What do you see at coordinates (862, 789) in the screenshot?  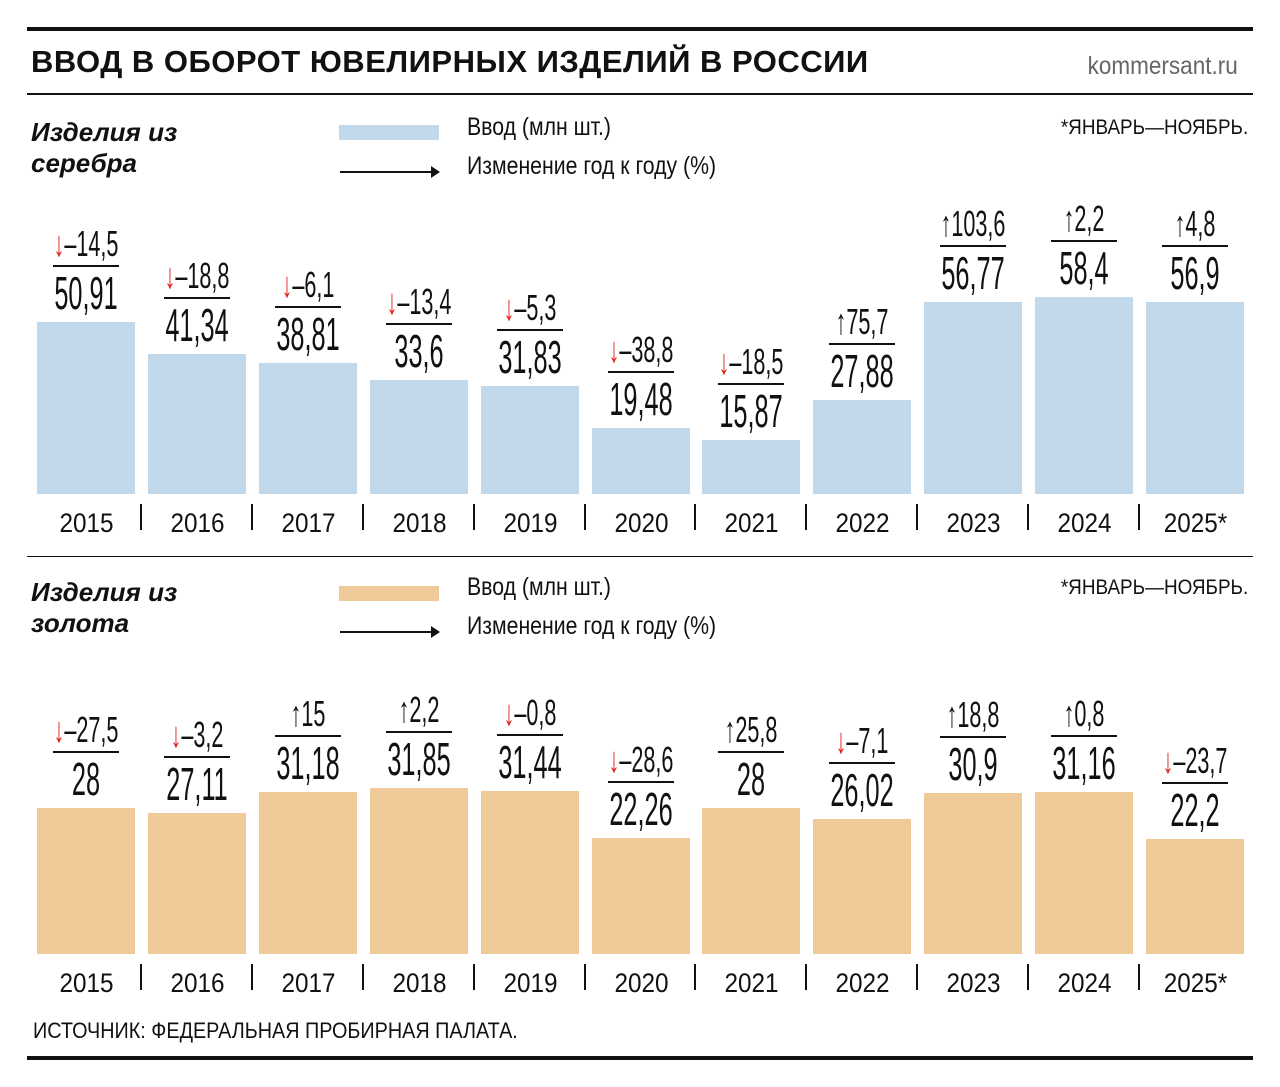 I see `value-label: 26,02` at bounding box center [862, 789].